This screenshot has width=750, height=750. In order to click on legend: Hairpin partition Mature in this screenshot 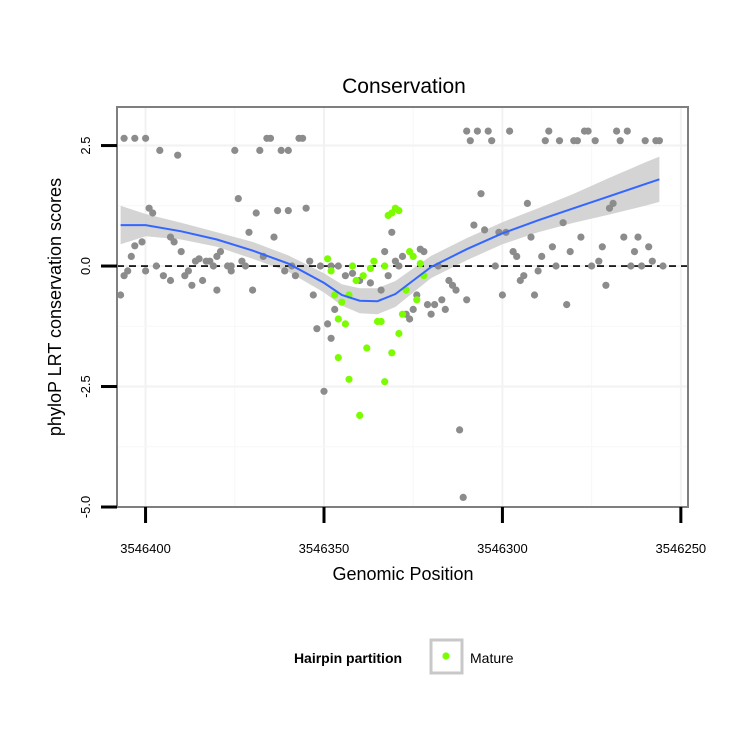, I will do `click(404, 656)`.